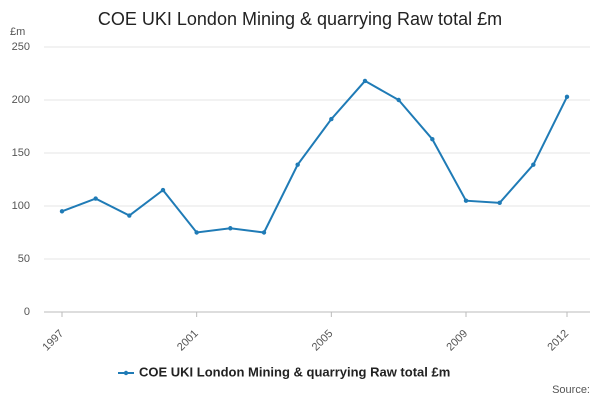 Image resolution: width=600 pixels, height=400 pixels. Describe the element at coordinates (21, 206) in the screenshot. I see `y-tick-label: 100` at that location.